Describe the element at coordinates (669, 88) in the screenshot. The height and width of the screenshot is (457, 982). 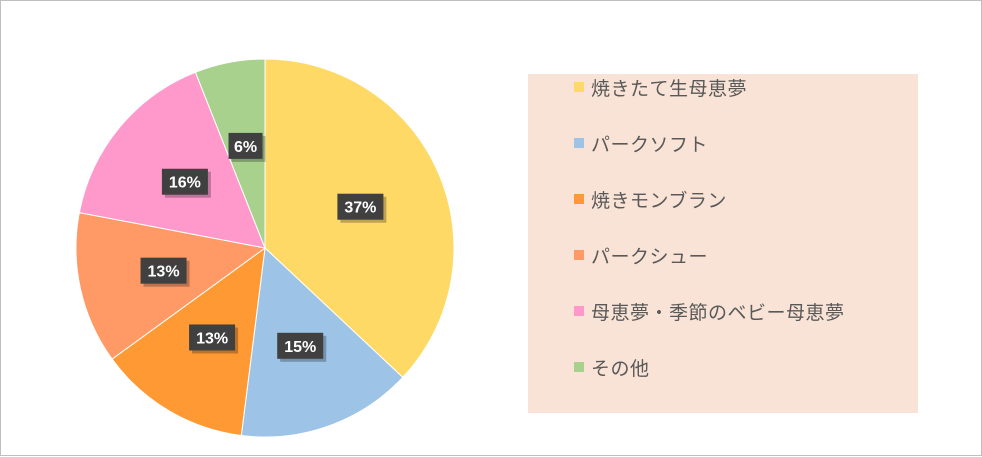
I see `legend-label: 焼きたて生母恵夢` at that location.